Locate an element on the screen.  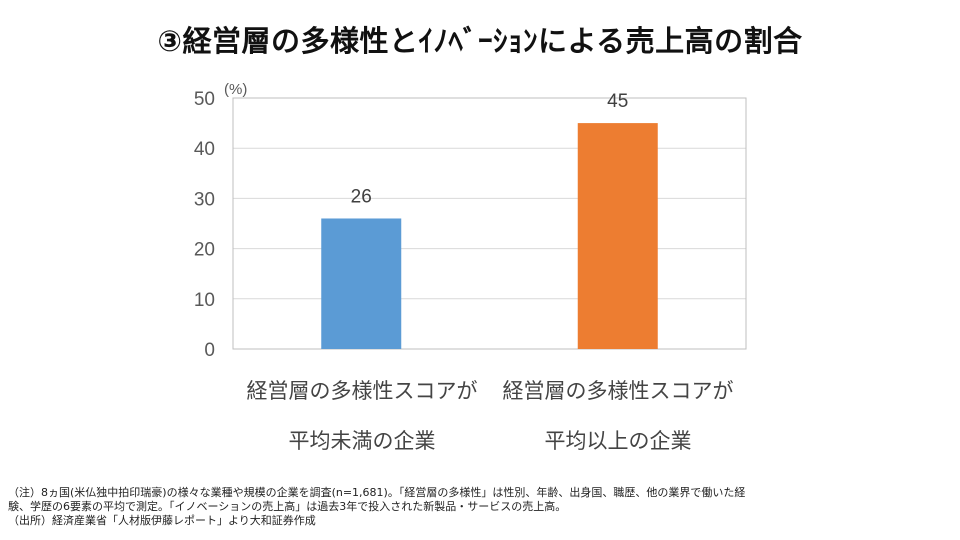
bar-above-average is located at coordinates (617, 236).